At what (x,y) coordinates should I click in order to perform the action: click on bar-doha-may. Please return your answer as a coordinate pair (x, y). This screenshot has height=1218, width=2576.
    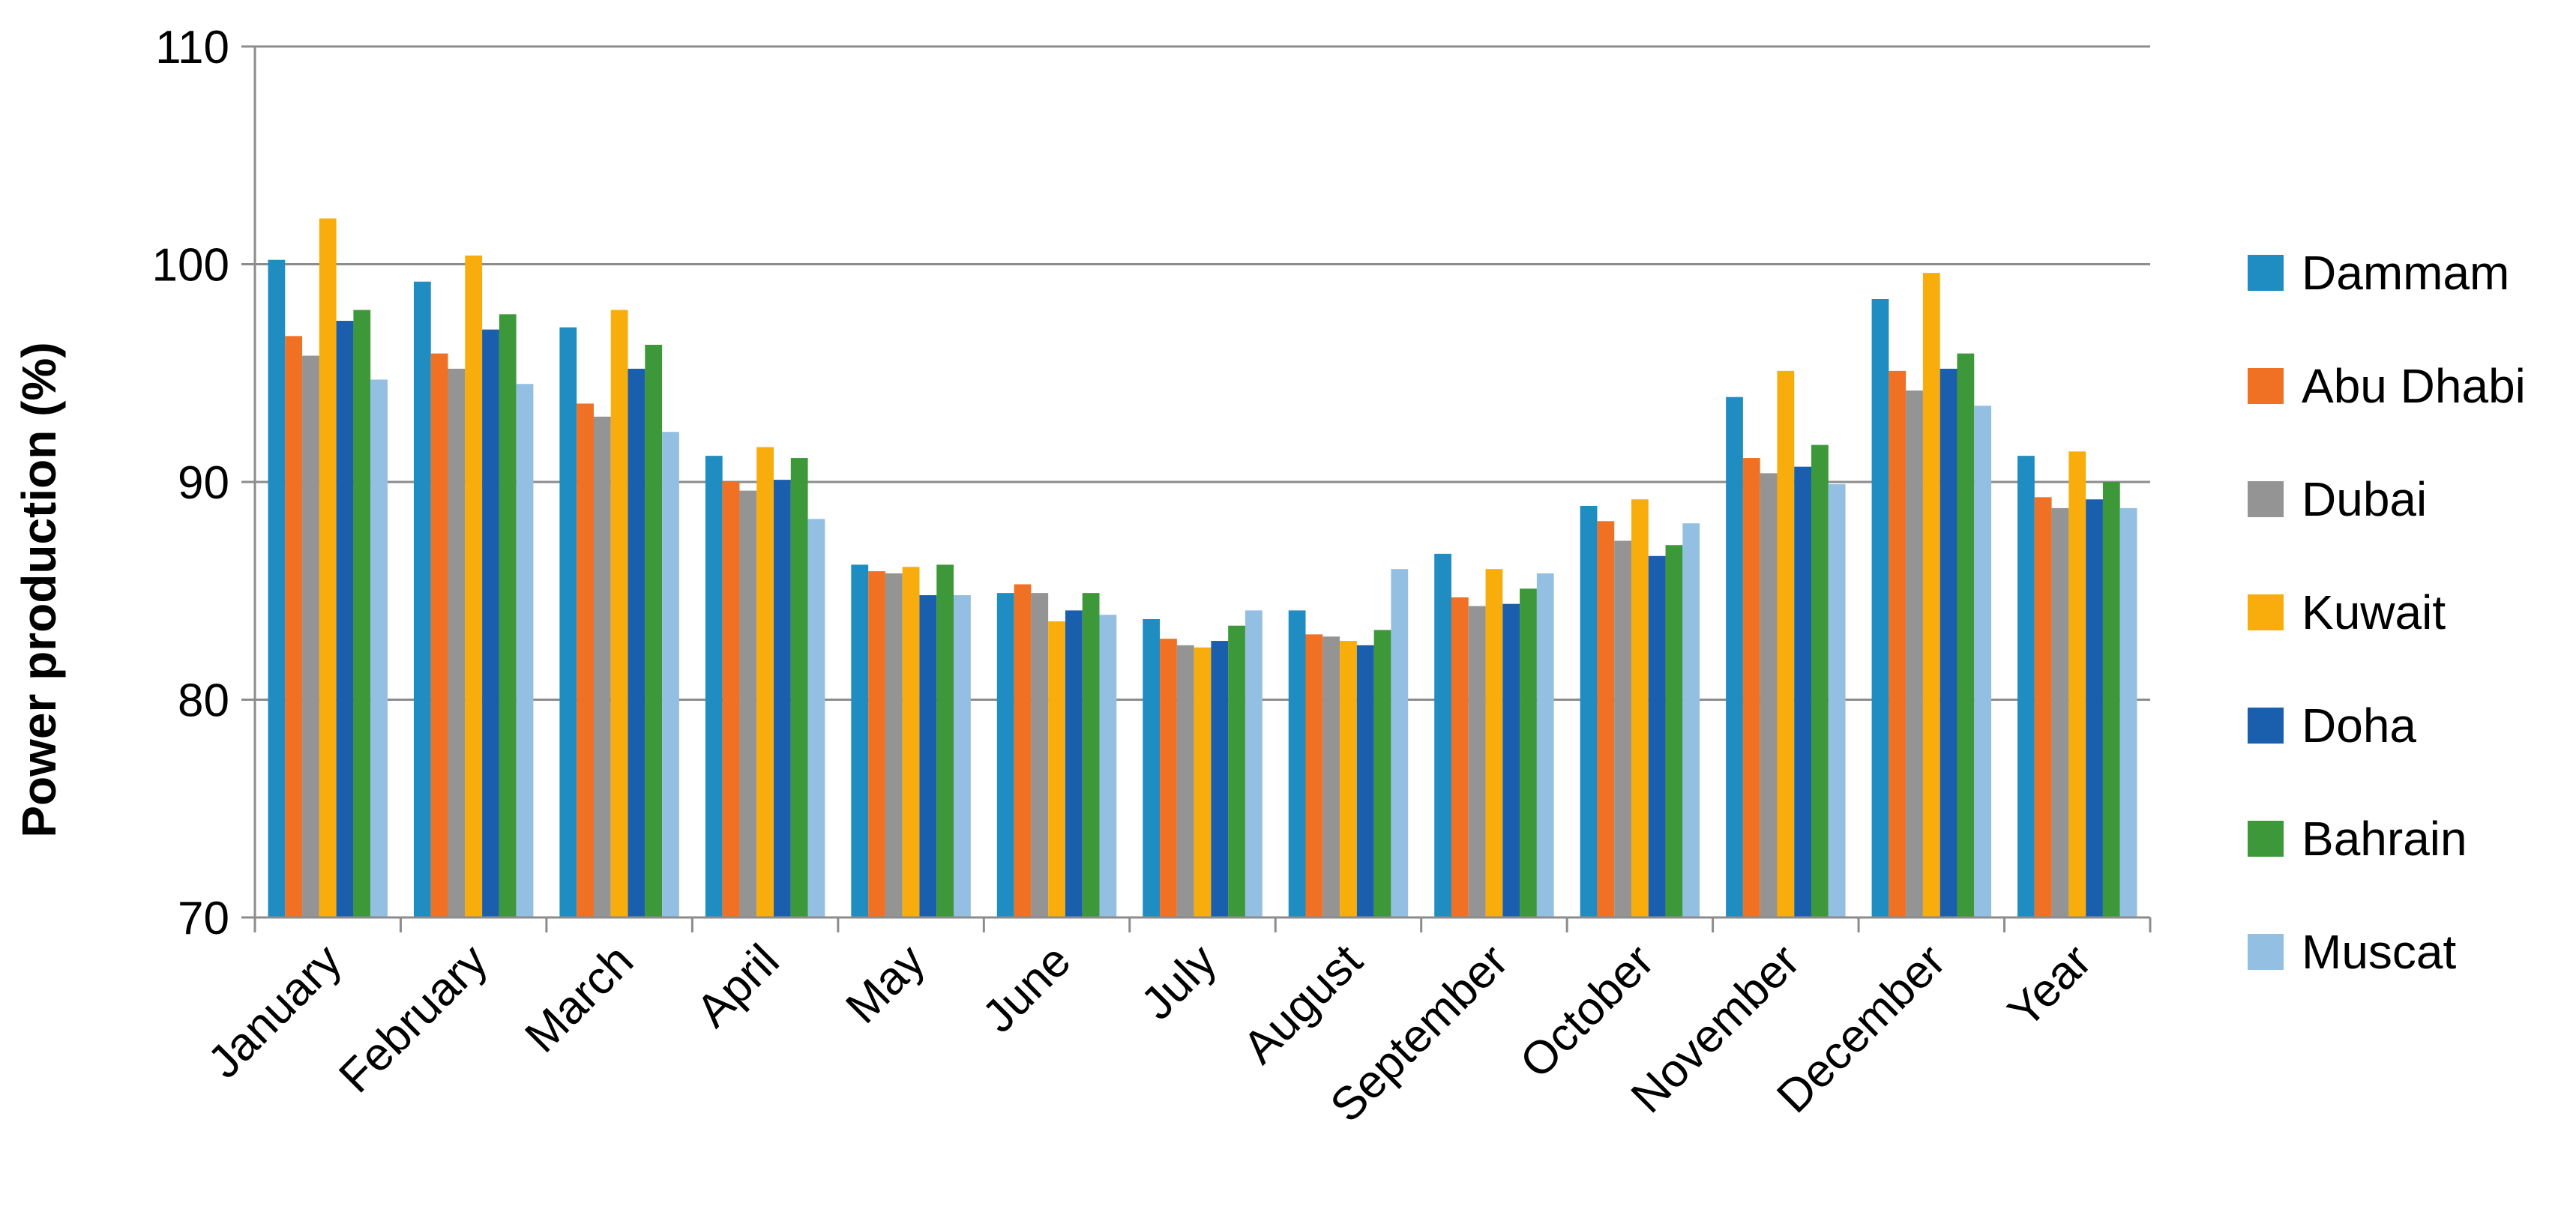
    Looking at the image, I should click on (928, 756).